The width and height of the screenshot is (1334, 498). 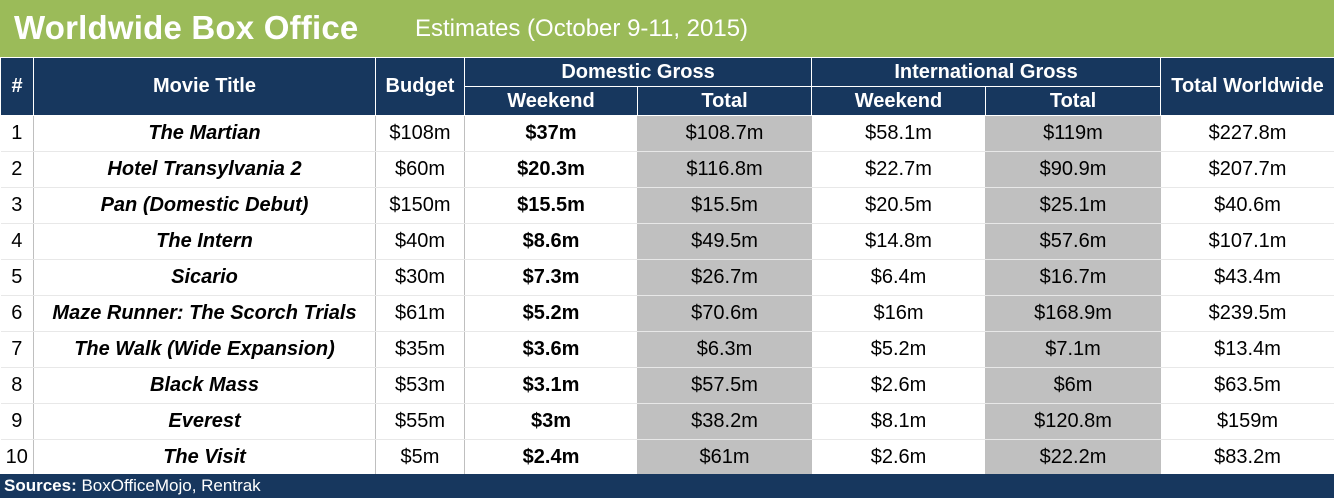 What do you see at coordinates (1247, 349) in the screenshot?
I see `worldwide-total-cell: $13.4m` at bounding box center [1247, 349].